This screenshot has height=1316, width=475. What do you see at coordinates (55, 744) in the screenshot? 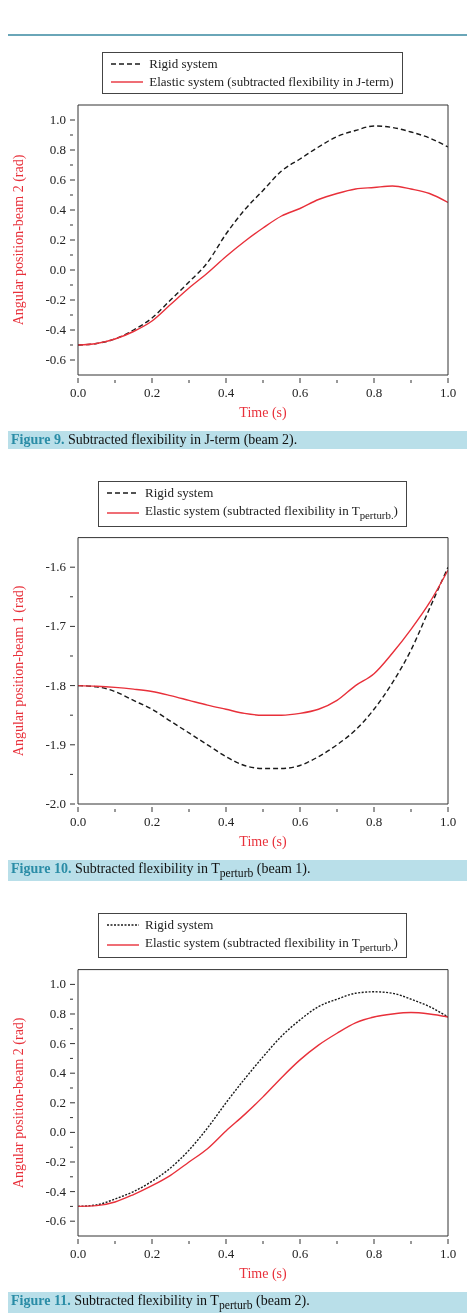
I see `y-tick-label: -1.9` at bounding box center [55, 744].